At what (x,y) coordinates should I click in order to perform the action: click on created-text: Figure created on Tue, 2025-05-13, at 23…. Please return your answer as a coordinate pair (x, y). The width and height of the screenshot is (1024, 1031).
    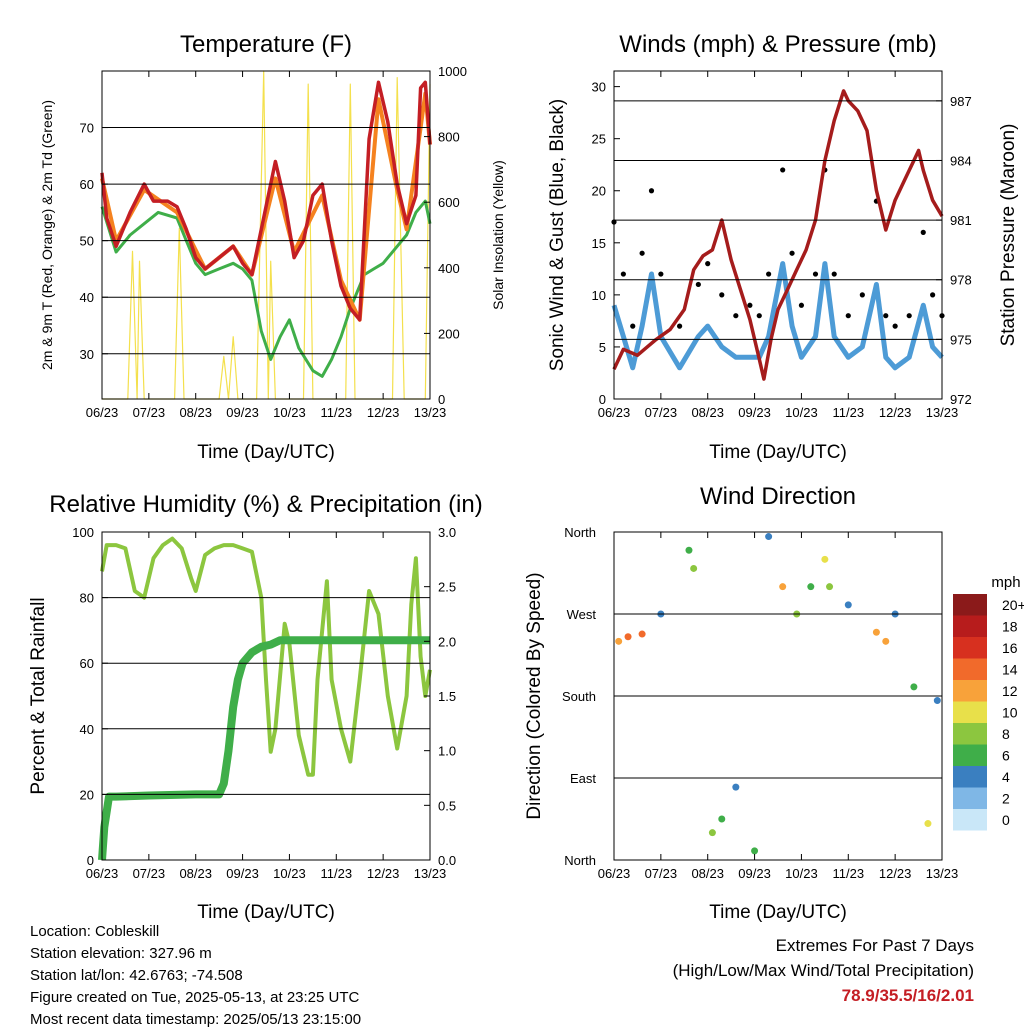
    Looking at the image, I should click on (195, 997).